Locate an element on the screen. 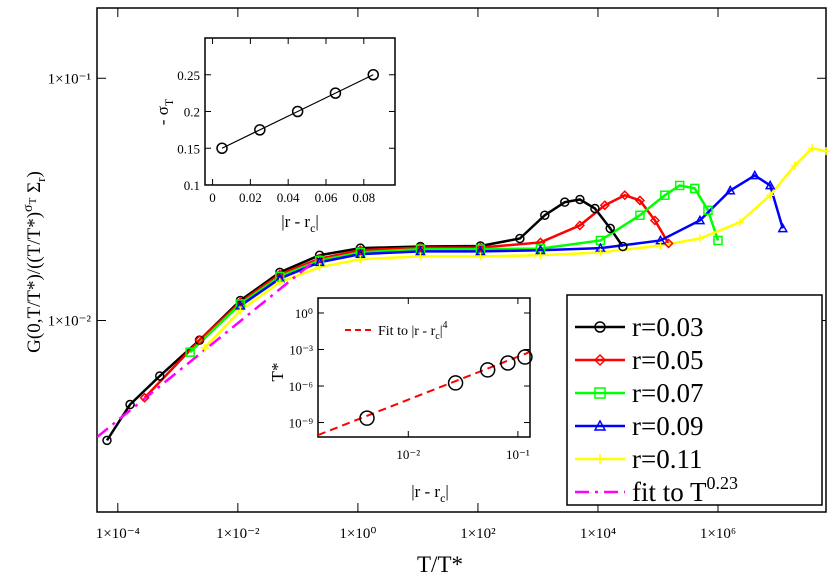 Image resolution: width=830 pixels, height=579 pixels. legend-label: r=0.03 is located at coordinates (667, 327).